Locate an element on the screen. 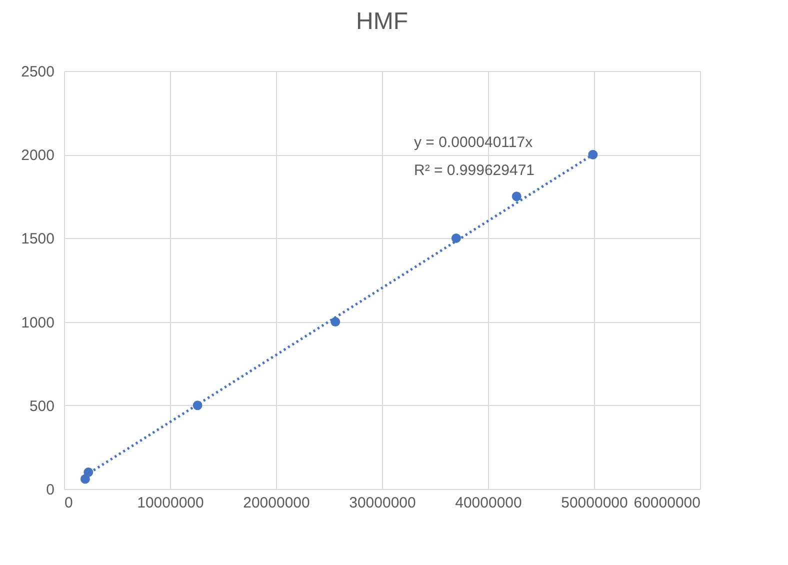 This screenshot has height=565, width=788. x-tick-label: 20000000 is located at coordinates (276, 503).